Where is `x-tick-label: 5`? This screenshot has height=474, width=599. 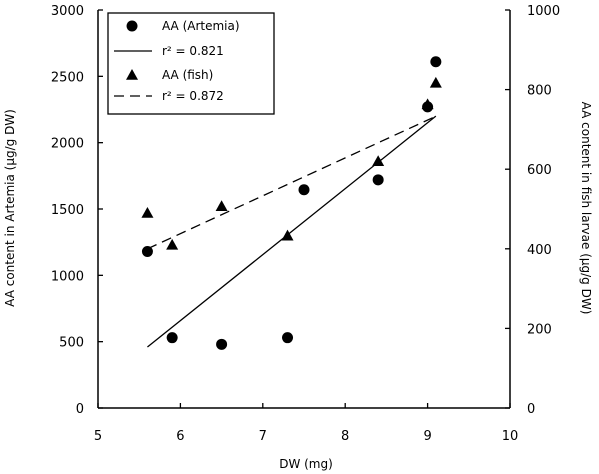
x-tick-label: 5 is located at coordinates (98, 436).